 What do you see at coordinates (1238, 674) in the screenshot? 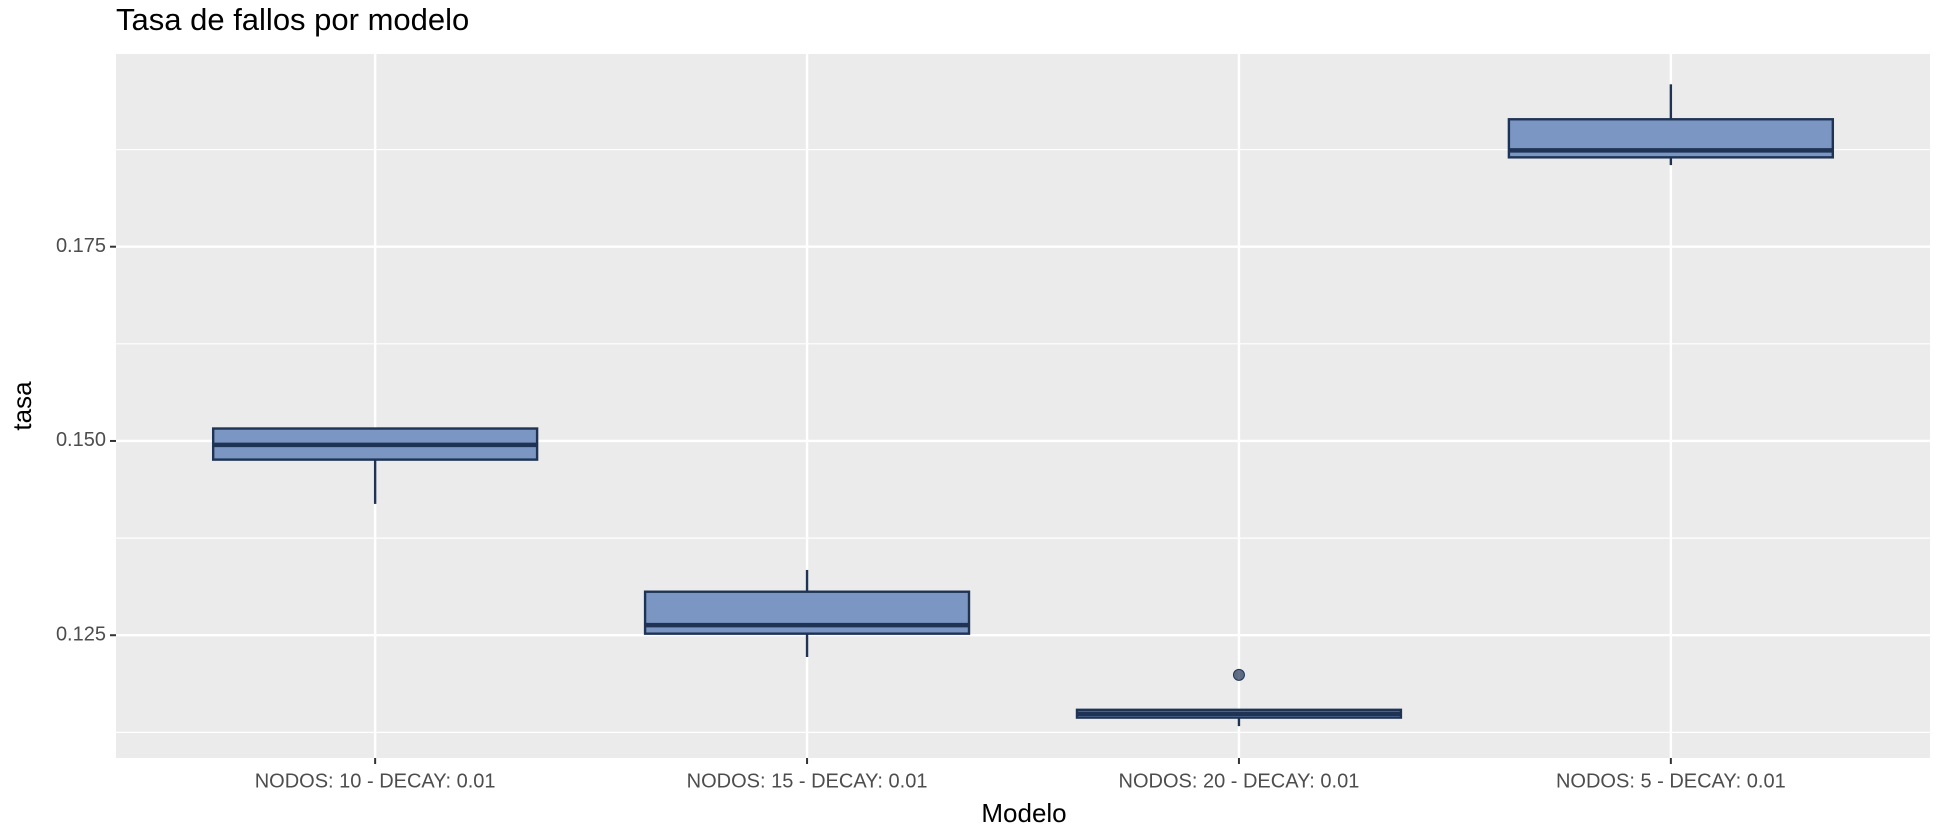
I see `outlier` at bounding box center [1238, 674].